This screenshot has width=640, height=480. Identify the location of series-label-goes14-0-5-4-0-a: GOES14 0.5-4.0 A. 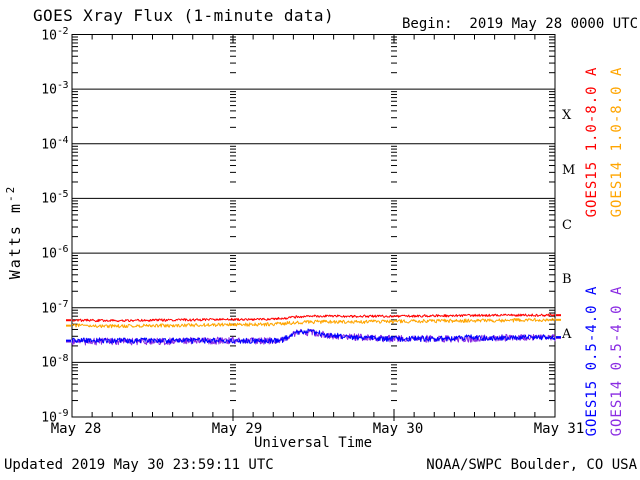
(617, 361).